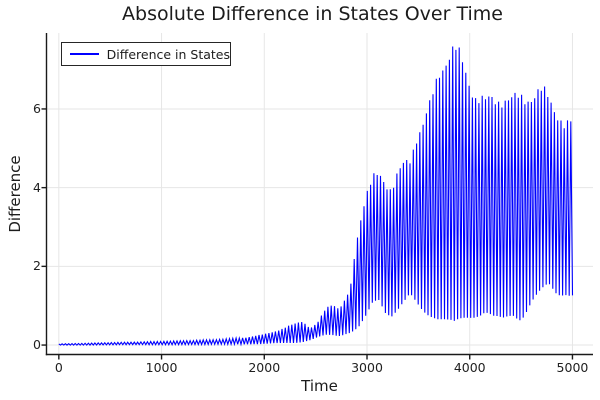  What do you see at coordinates (161, 367) in the screenshot?
I see `x-tick-label: 1000` at bounding box center [161, 367].